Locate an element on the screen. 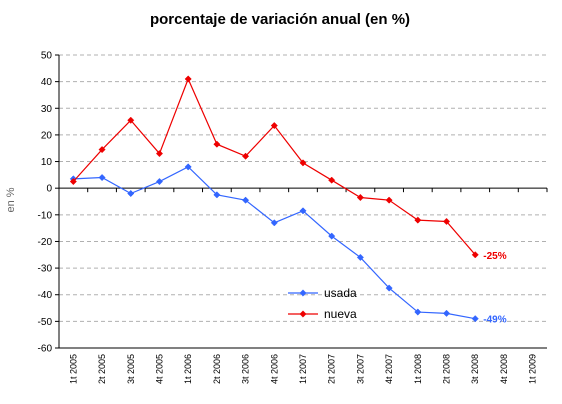 The height and width of the screenshot is (404, 562). x-tick-label: 2t 2008 is located at coordinates (447, 369).